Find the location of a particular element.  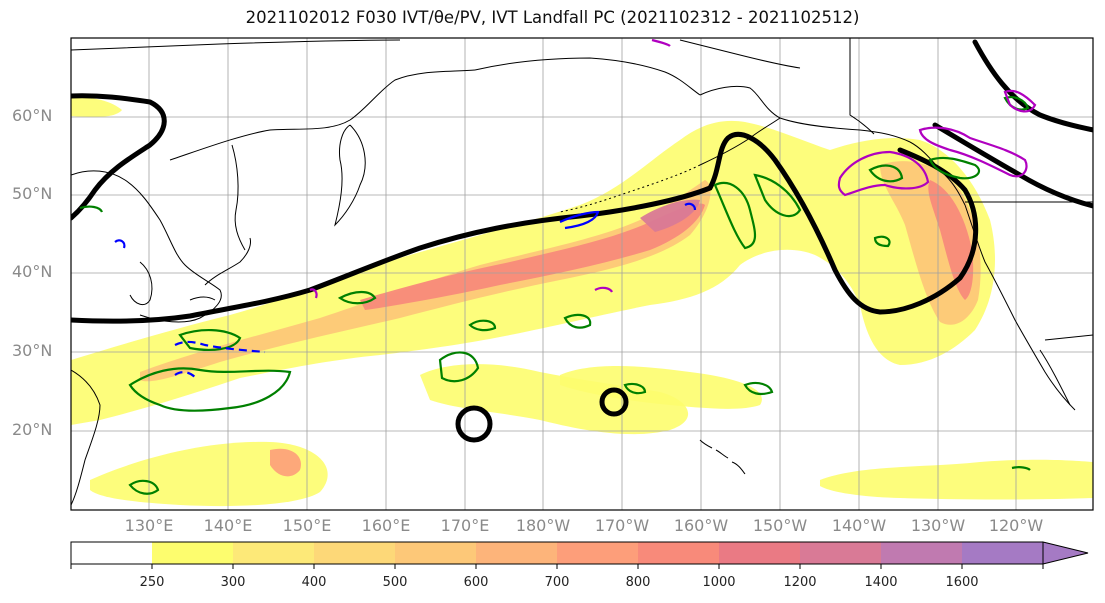

colorbar-tick-label: 1400 is located at coordinates (881, 582).